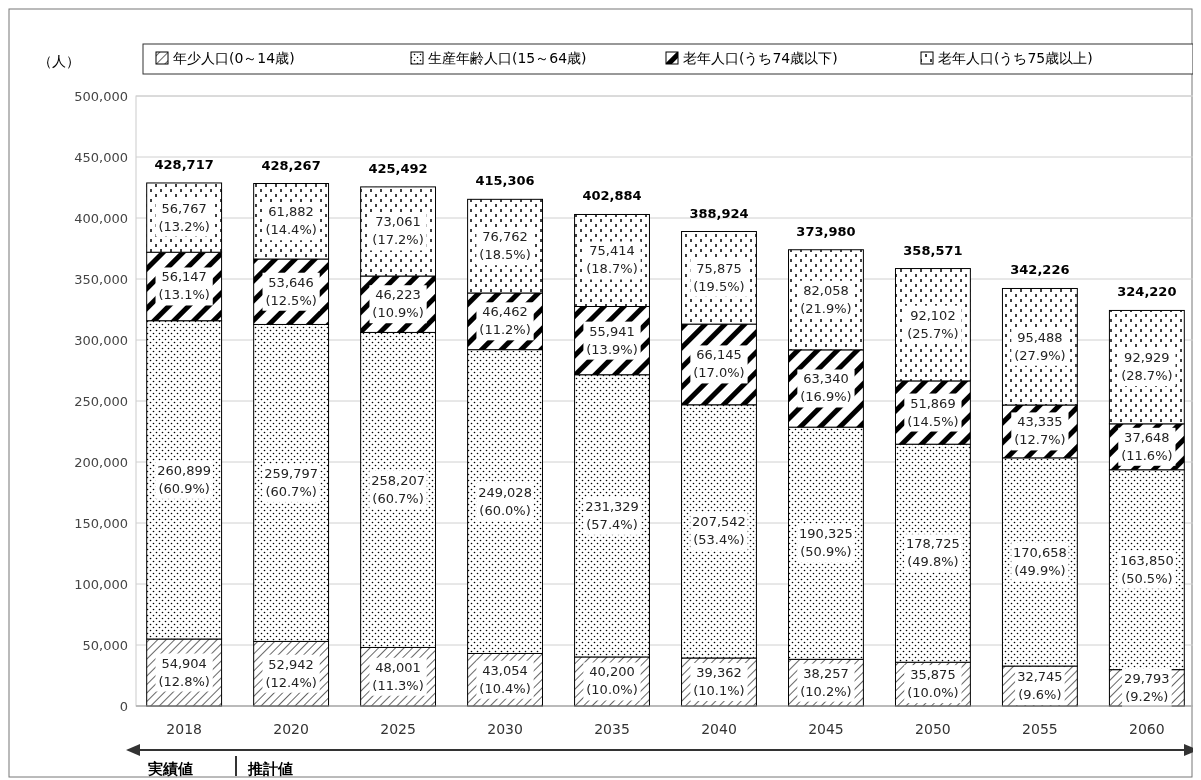 This screenshot has height=780, width=1201. What do you see at coordinates (826, 231) in the screenshot?
I see `total-label: 373,980` at bounding box center [826, 231].